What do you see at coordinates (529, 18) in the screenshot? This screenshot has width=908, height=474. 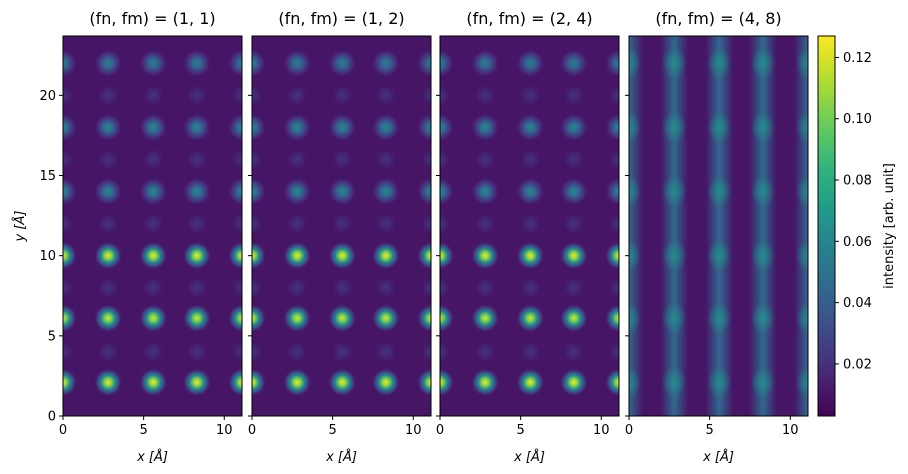 I see `panel-3-title: (fn, fm) = (2, 4)` at bounding box center [529, 18].